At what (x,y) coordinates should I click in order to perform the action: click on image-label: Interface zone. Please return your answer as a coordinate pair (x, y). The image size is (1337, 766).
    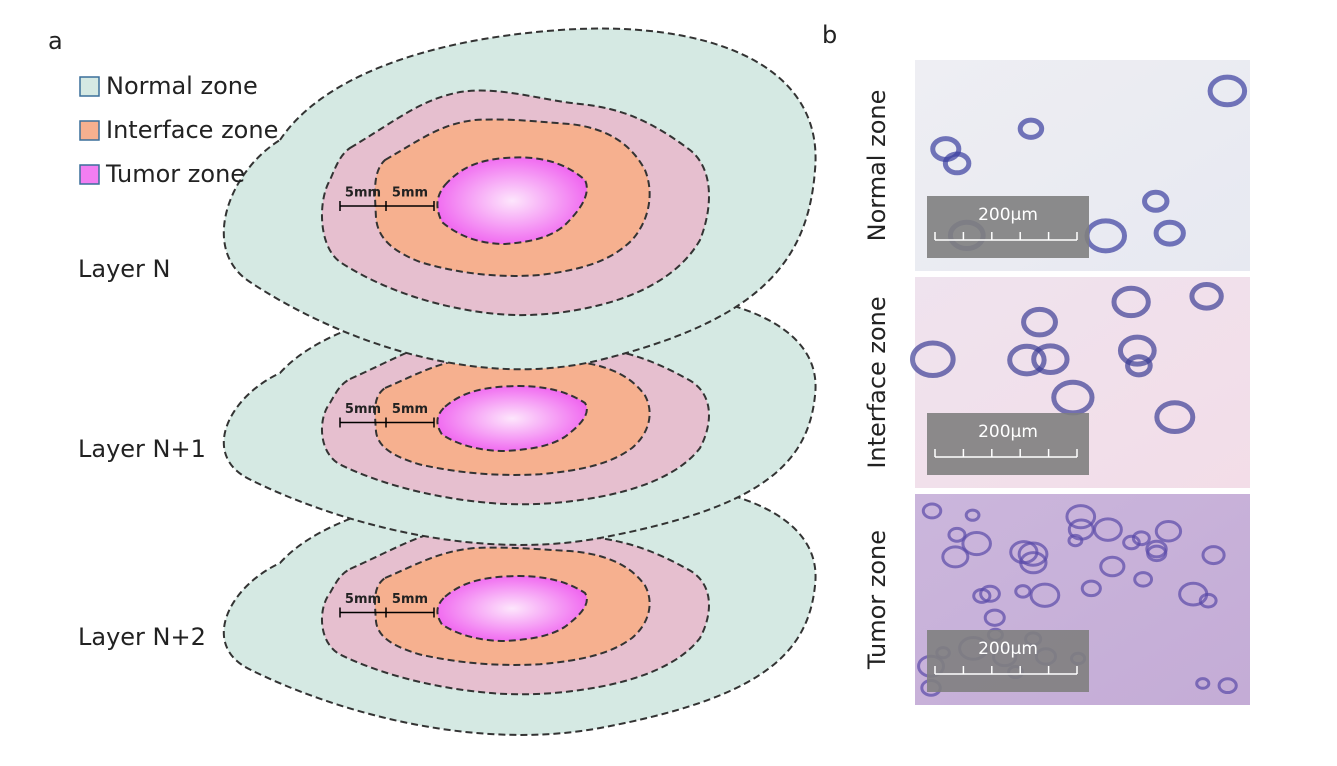
    Looking at the image, I should click on (877, 382).